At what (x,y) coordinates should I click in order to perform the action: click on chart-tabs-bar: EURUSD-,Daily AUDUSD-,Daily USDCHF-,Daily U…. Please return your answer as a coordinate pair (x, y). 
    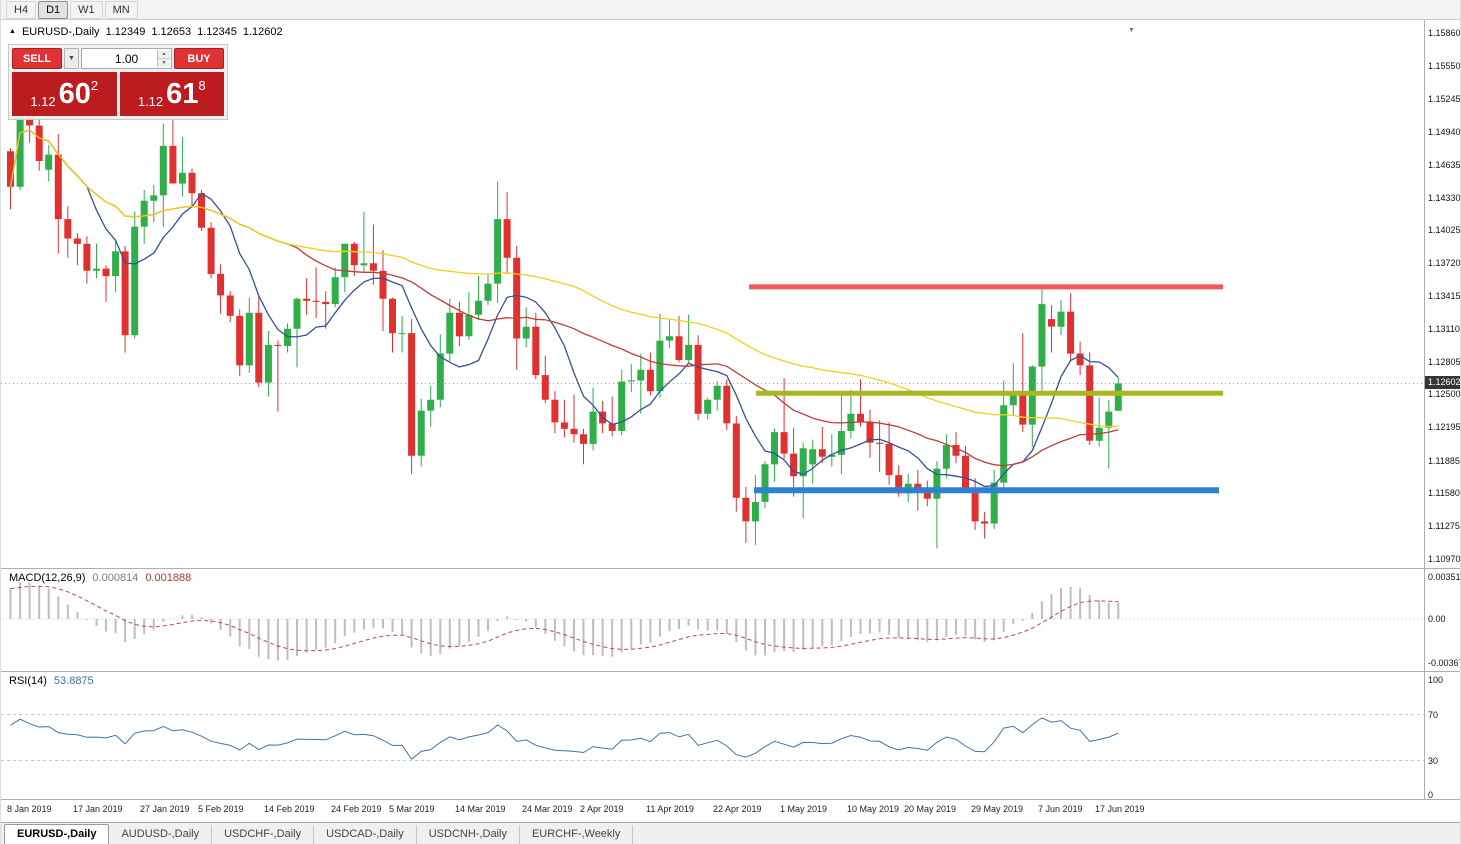
    Looking at the image, I should click on (730, 833).